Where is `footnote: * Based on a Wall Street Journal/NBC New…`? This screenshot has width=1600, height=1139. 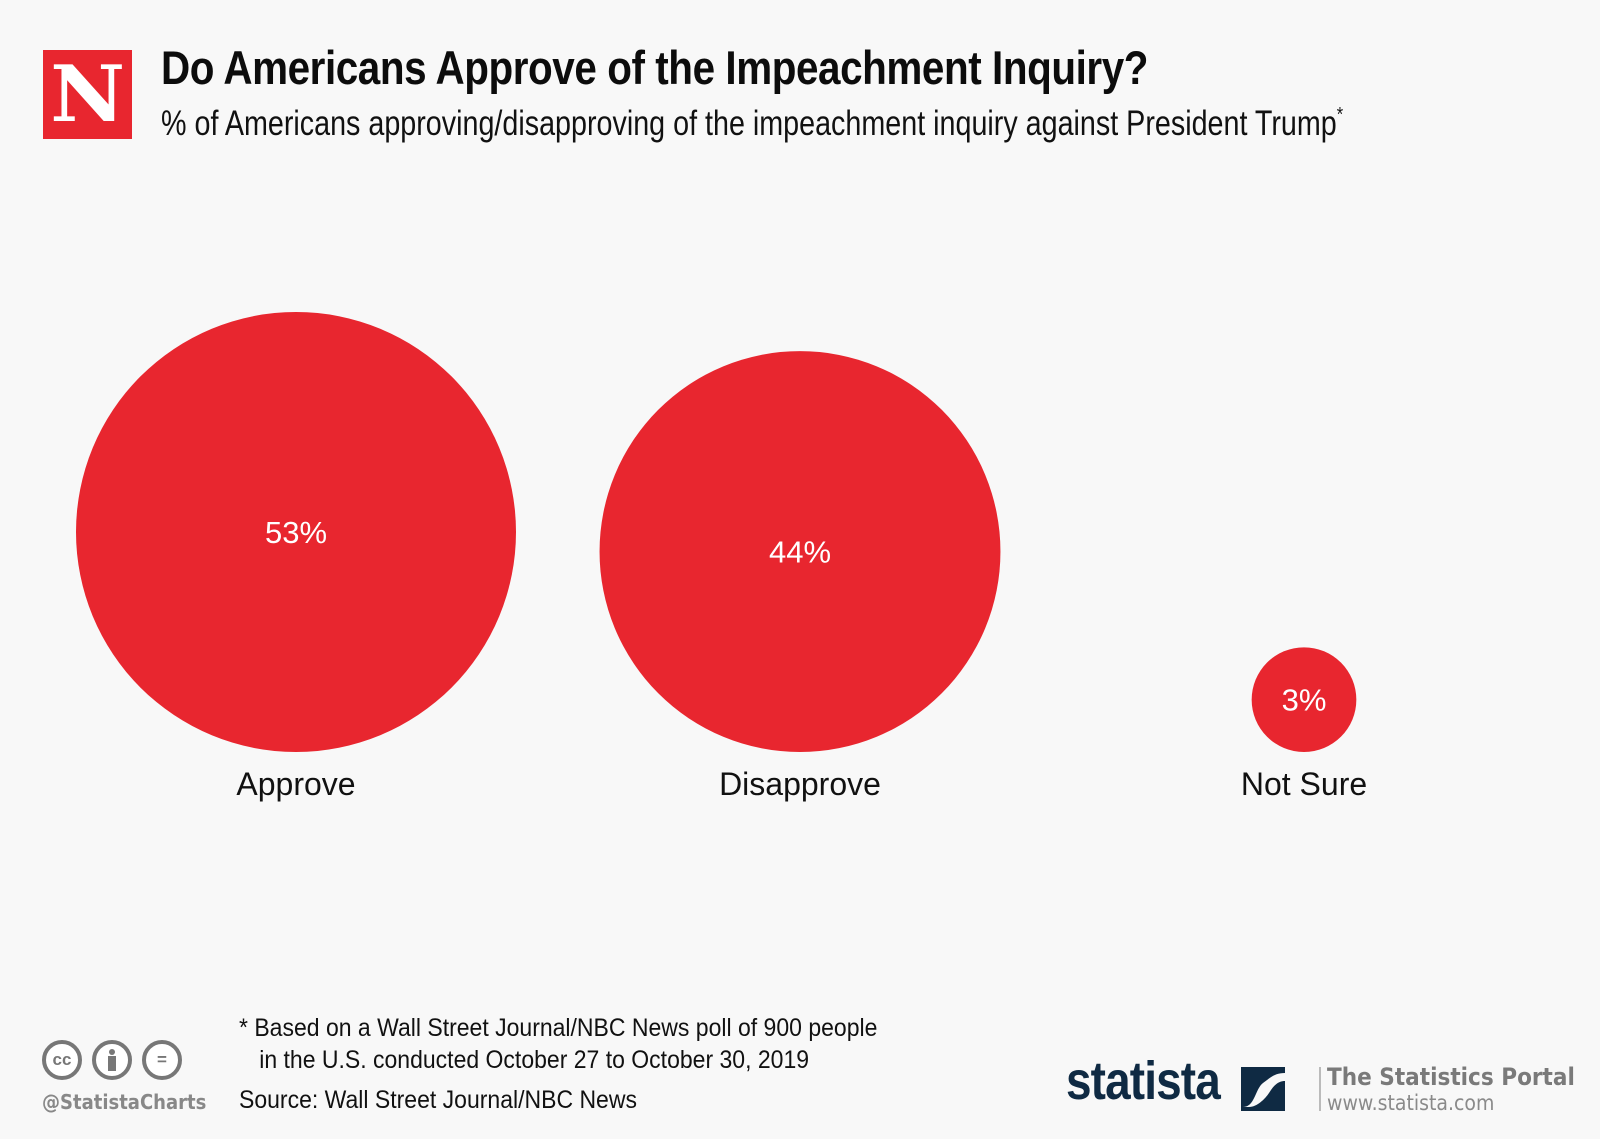
footnote: * Based on a Wall Street Journal/NBC New… is located at coordinates (558, 1044).